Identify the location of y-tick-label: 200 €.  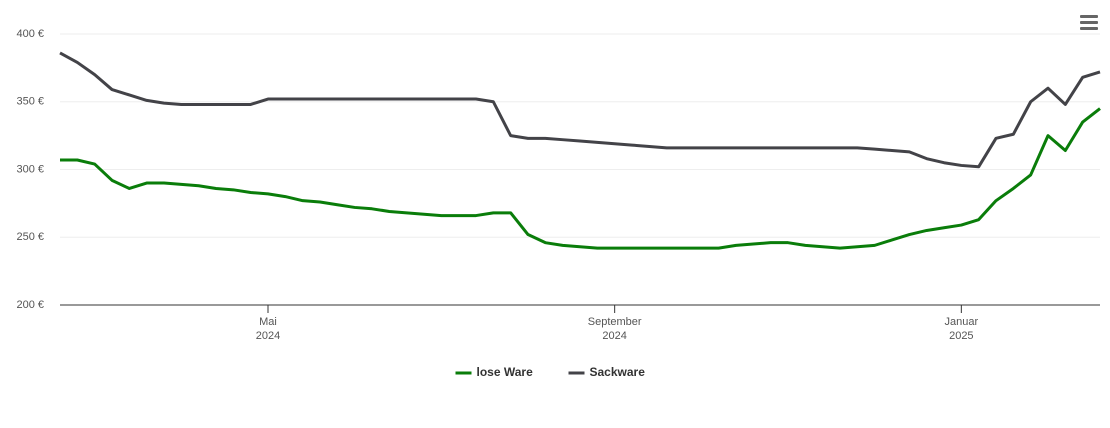
(30, 305).